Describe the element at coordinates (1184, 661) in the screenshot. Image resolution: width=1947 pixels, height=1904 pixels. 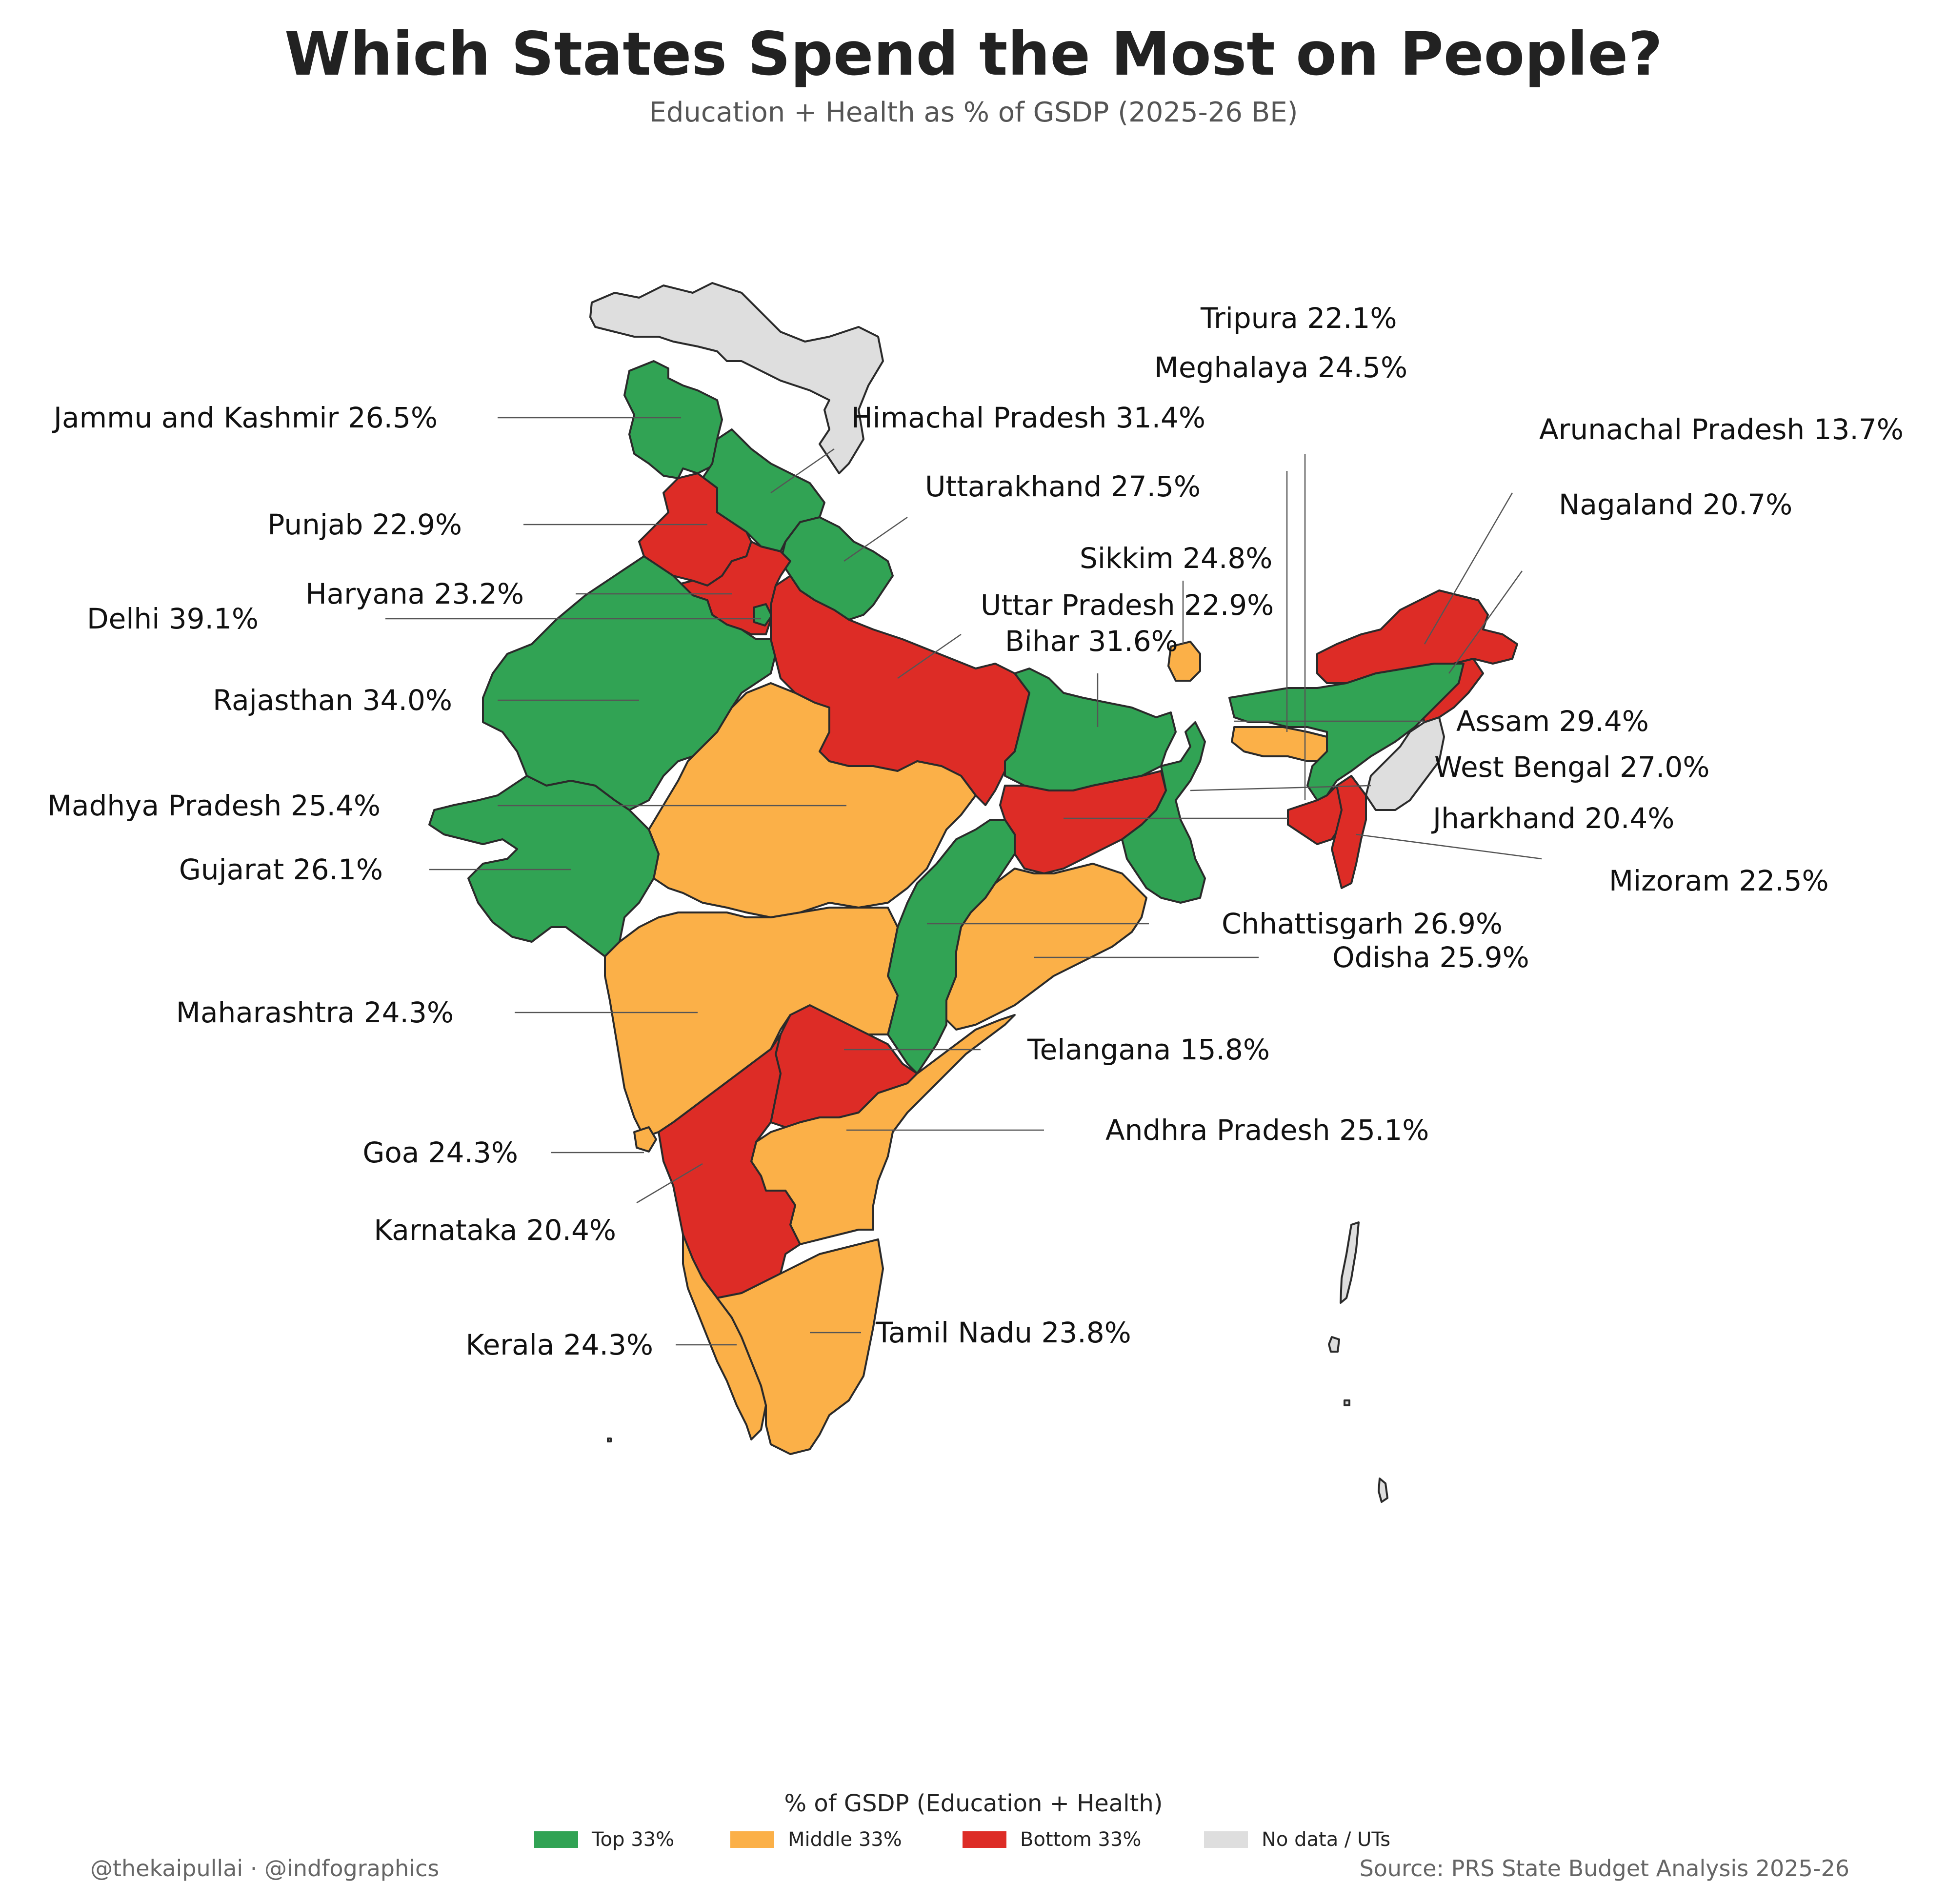
I see `state-region-sk` at that location.